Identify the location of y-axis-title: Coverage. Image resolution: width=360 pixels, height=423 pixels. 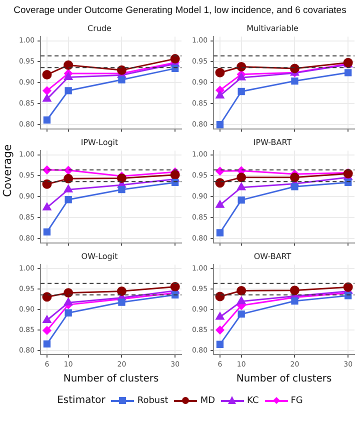
(7, 170).